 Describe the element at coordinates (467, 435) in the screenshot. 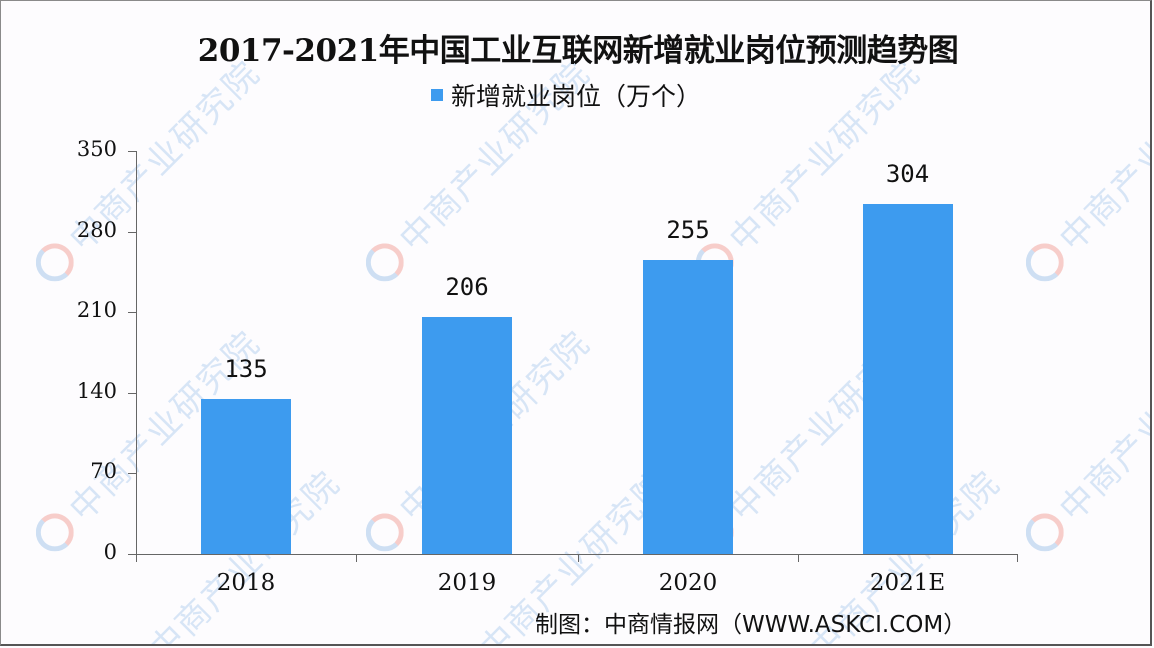

I see `bar-2019` at that location.